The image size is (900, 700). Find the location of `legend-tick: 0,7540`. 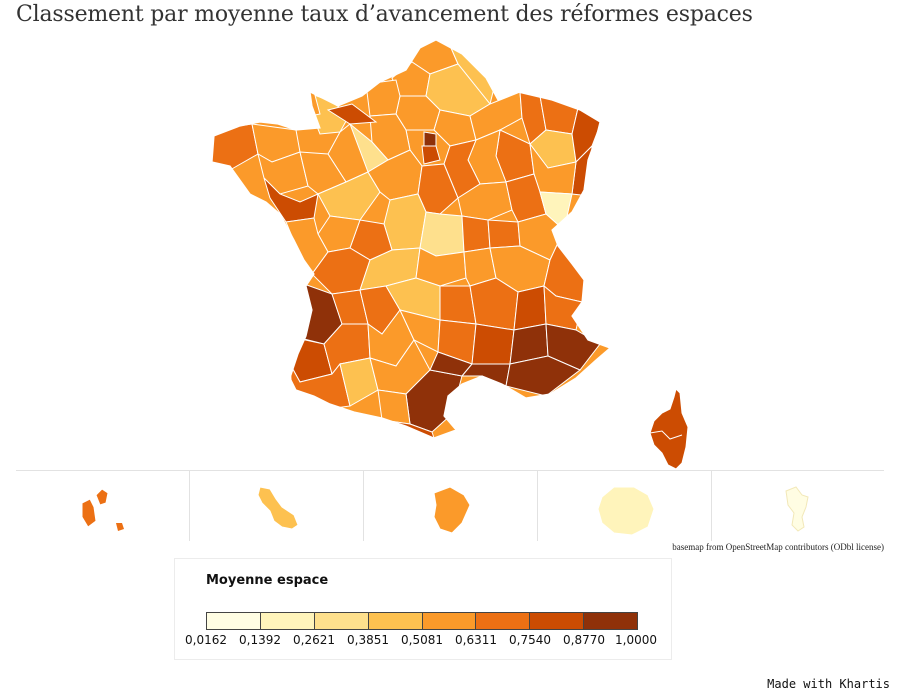

legend-tick: 0,7540 is located at coordinates (530, 640).